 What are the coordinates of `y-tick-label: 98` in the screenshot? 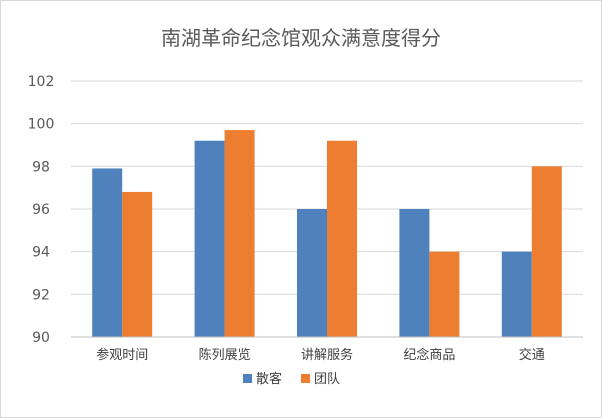 It's located at (41, 167).